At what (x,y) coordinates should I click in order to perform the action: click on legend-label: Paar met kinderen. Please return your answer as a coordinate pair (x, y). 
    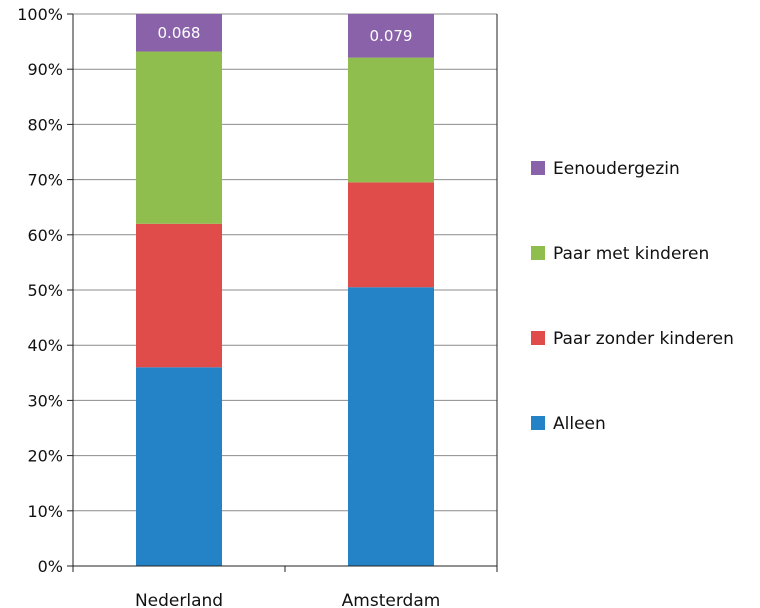
    Looking at the image, I should click on (631, 254).